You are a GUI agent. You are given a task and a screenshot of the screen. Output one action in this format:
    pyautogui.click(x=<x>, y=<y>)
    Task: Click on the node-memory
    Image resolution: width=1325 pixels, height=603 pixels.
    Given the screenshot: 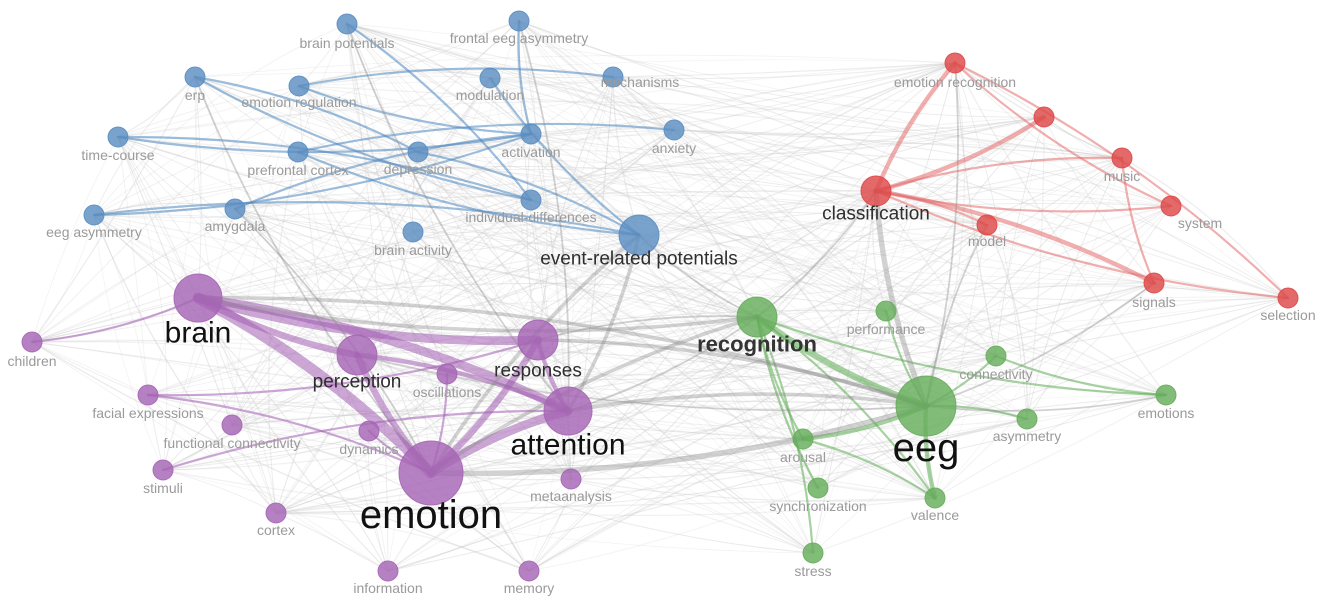 What is the action you would take?
    pyautogui.click(x=529, y=571)
    